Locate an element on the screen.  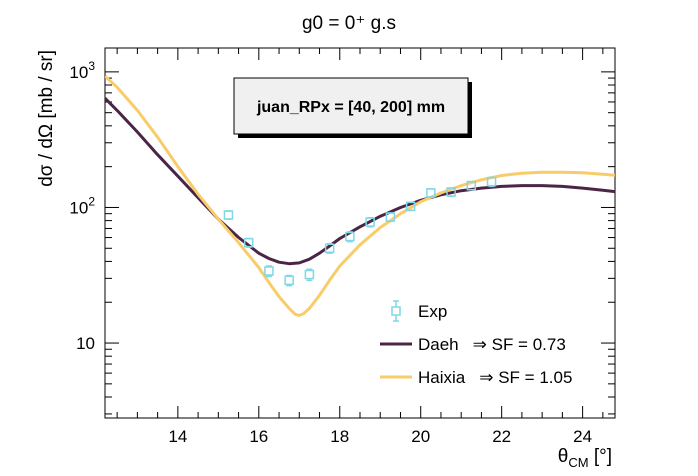
y-tick-label: 10² is located at coordinates (82, 205).